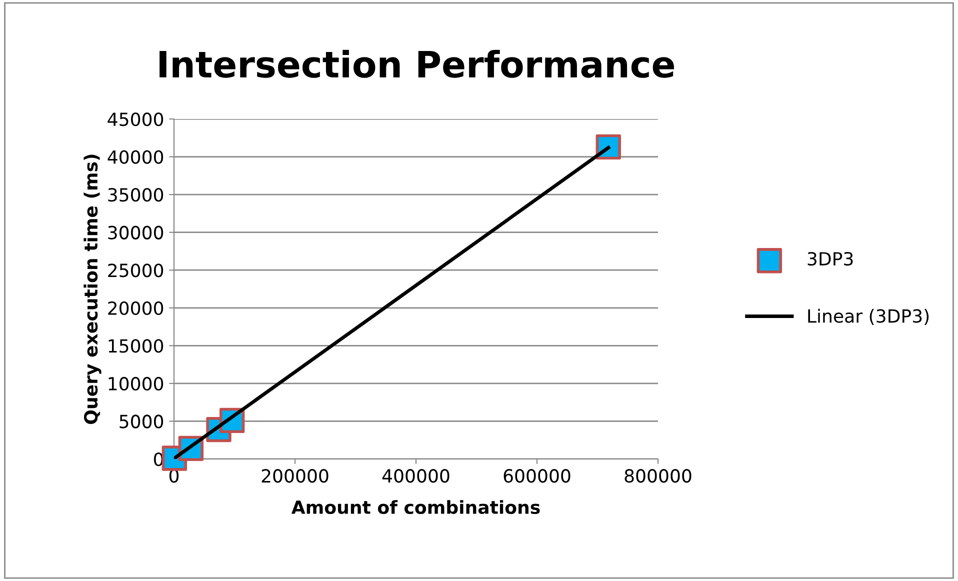  What do you see at coordinates (136, 119) in the screenshot?
I see `y-tick-label: 45000` at bounding box center [136, 119].